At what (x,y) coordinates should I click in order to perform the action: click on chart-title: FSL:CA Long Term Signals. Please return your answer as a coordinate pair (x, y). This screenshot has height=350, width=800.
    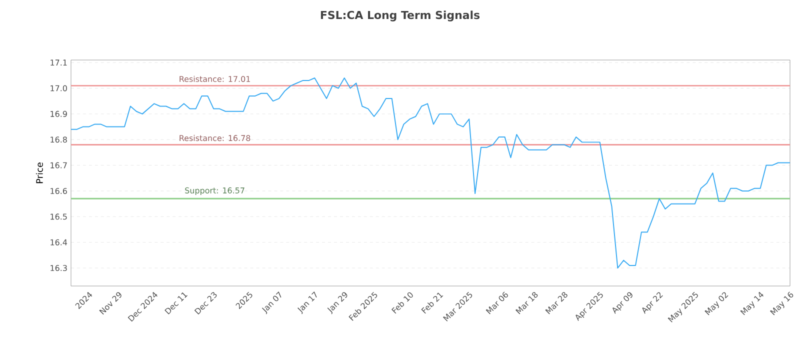
    Looking at the image, I should click on (400, 16).